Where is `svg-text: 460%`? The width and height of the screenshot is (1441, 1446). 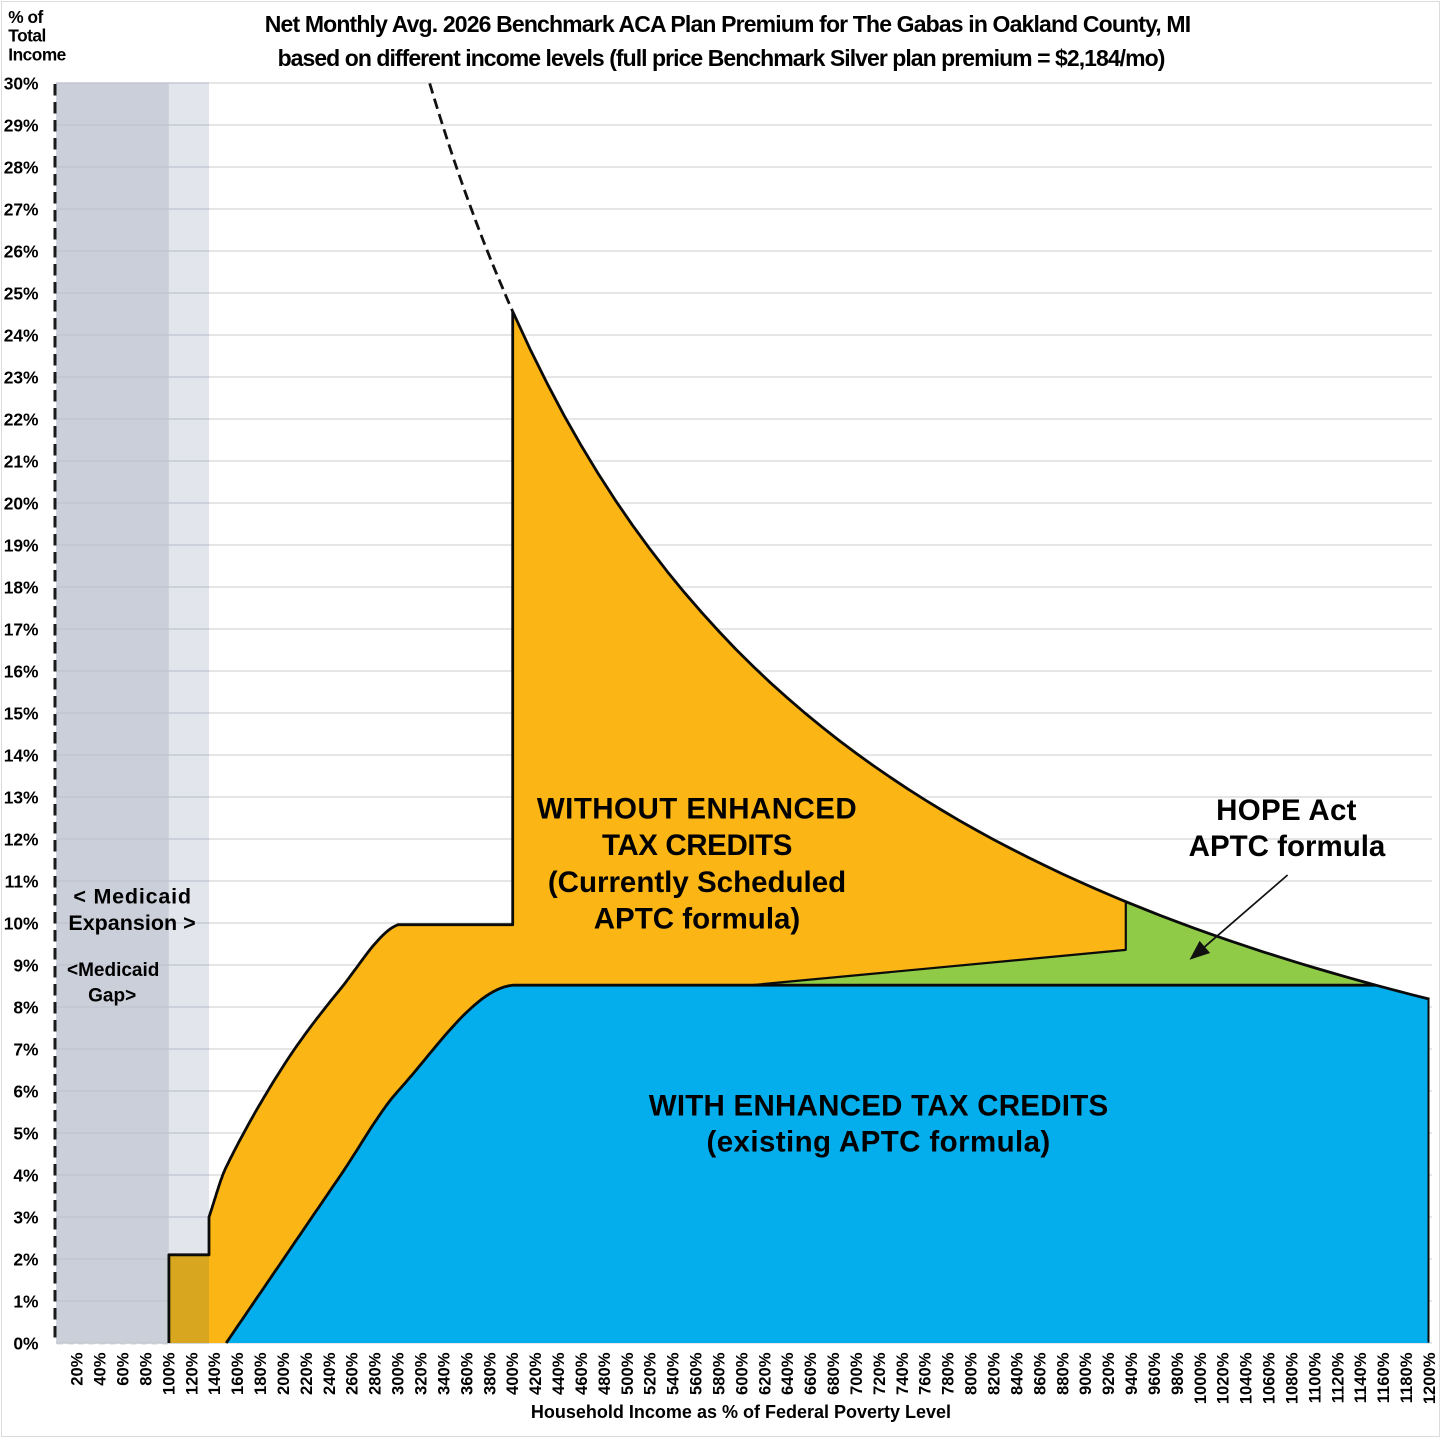
svg-text: 460% is located at coordinates (581, 1373).